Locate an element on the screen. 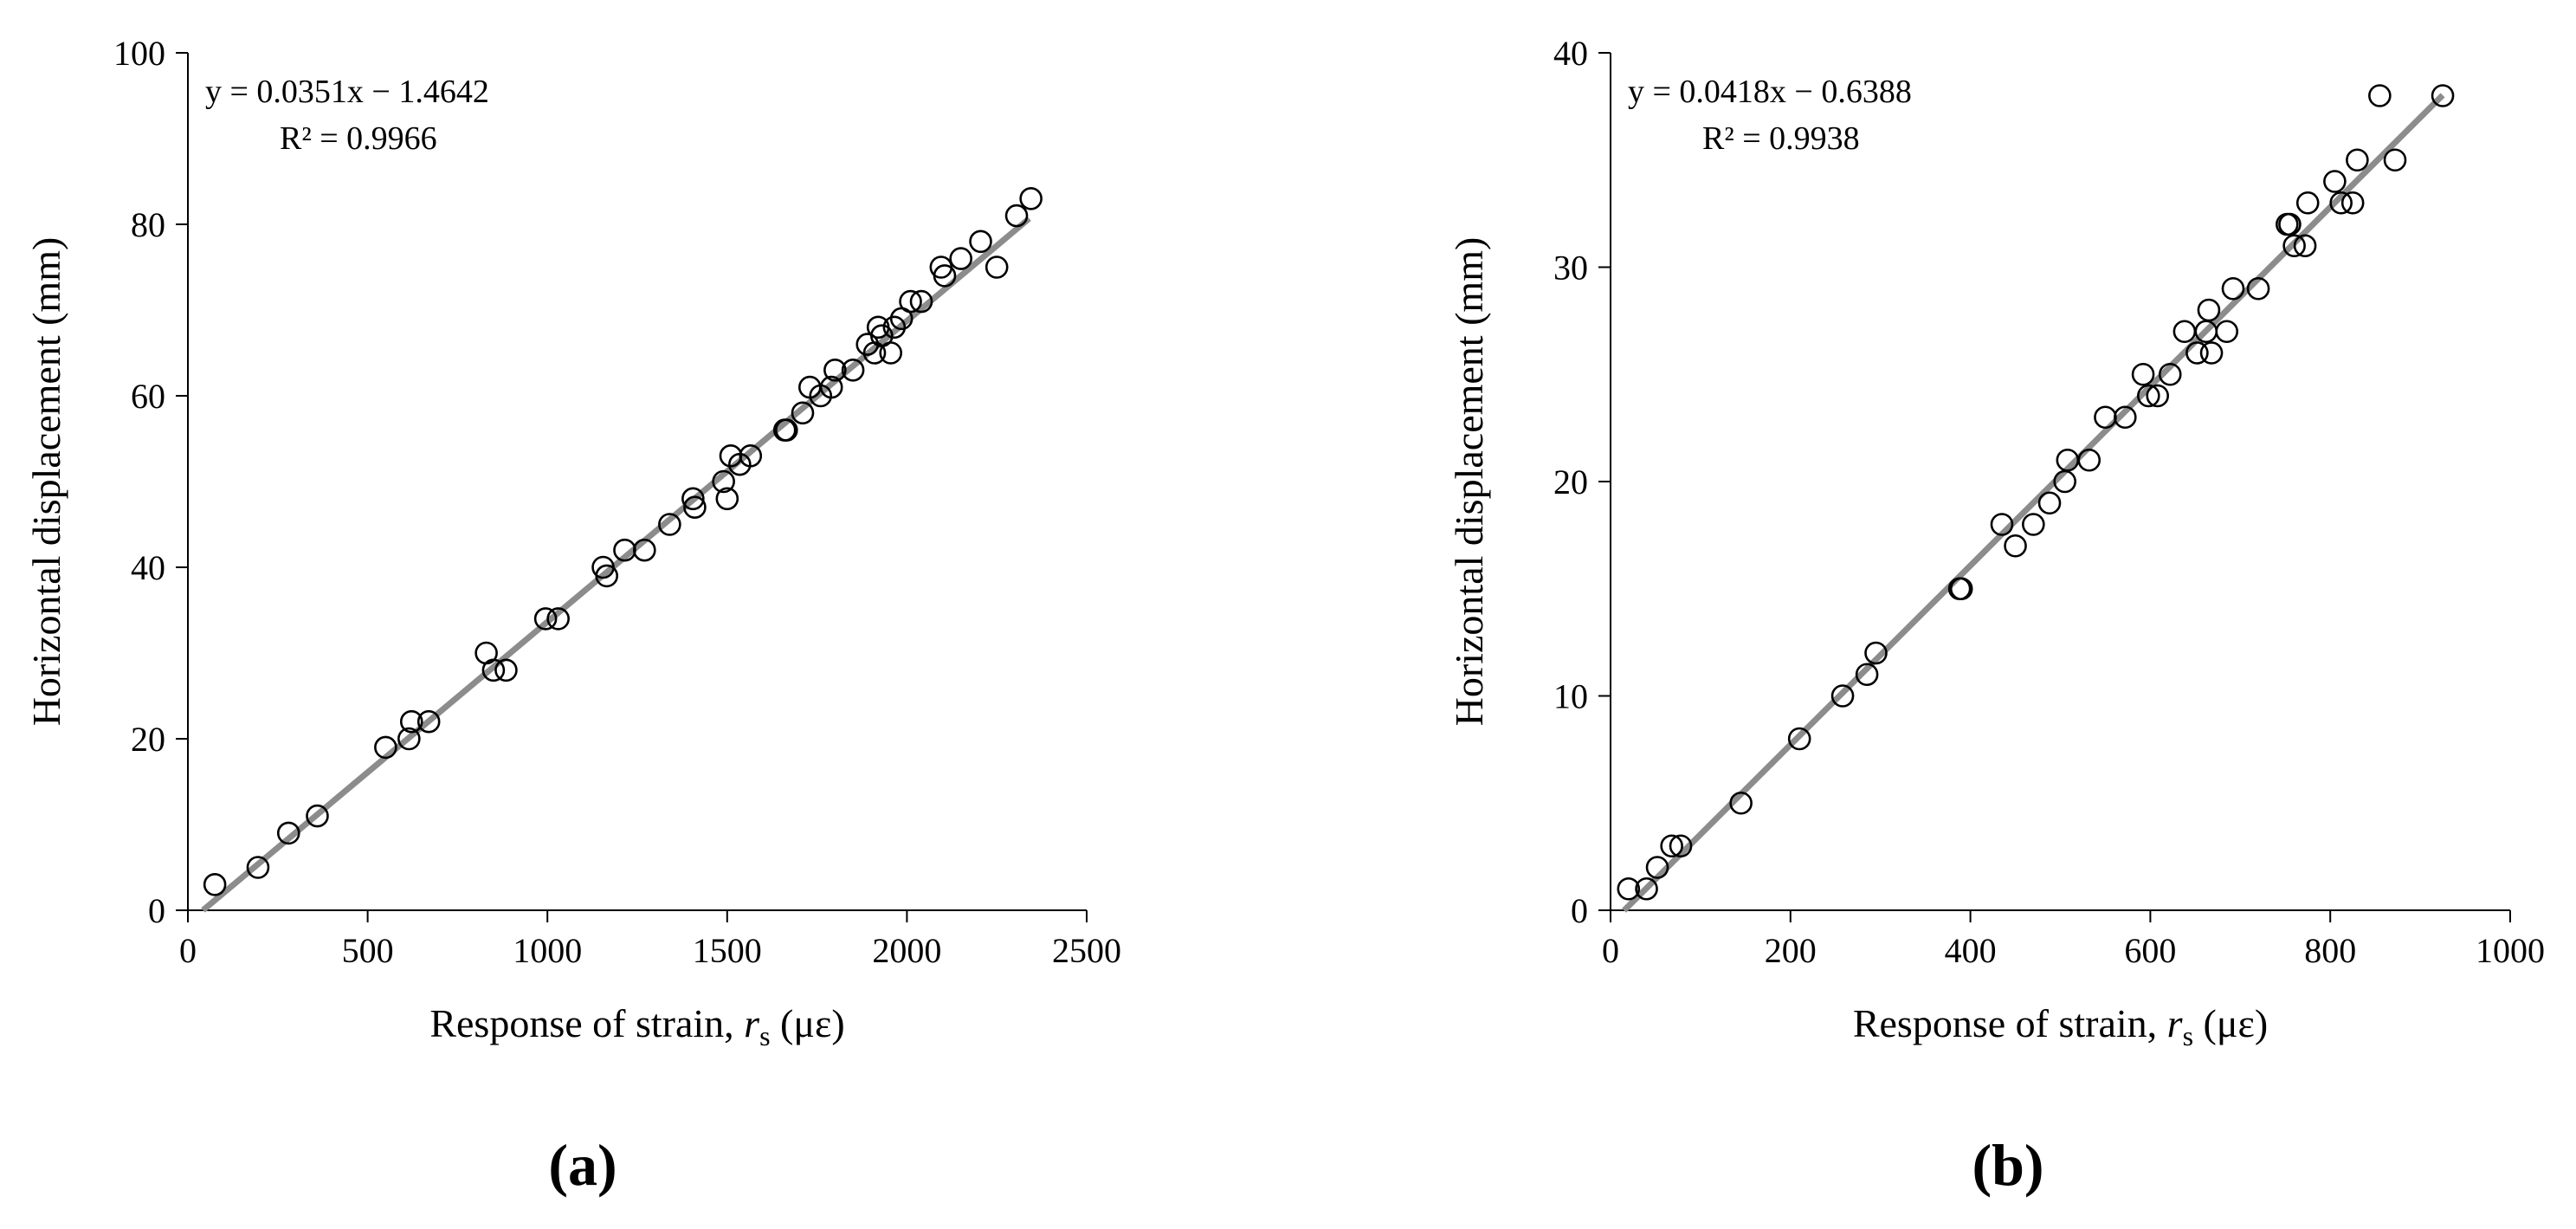 The width and height of the screenshot is (2576, 1229). chart-1-x-axis-label-var: r is located at coordinates (2175, 1023).